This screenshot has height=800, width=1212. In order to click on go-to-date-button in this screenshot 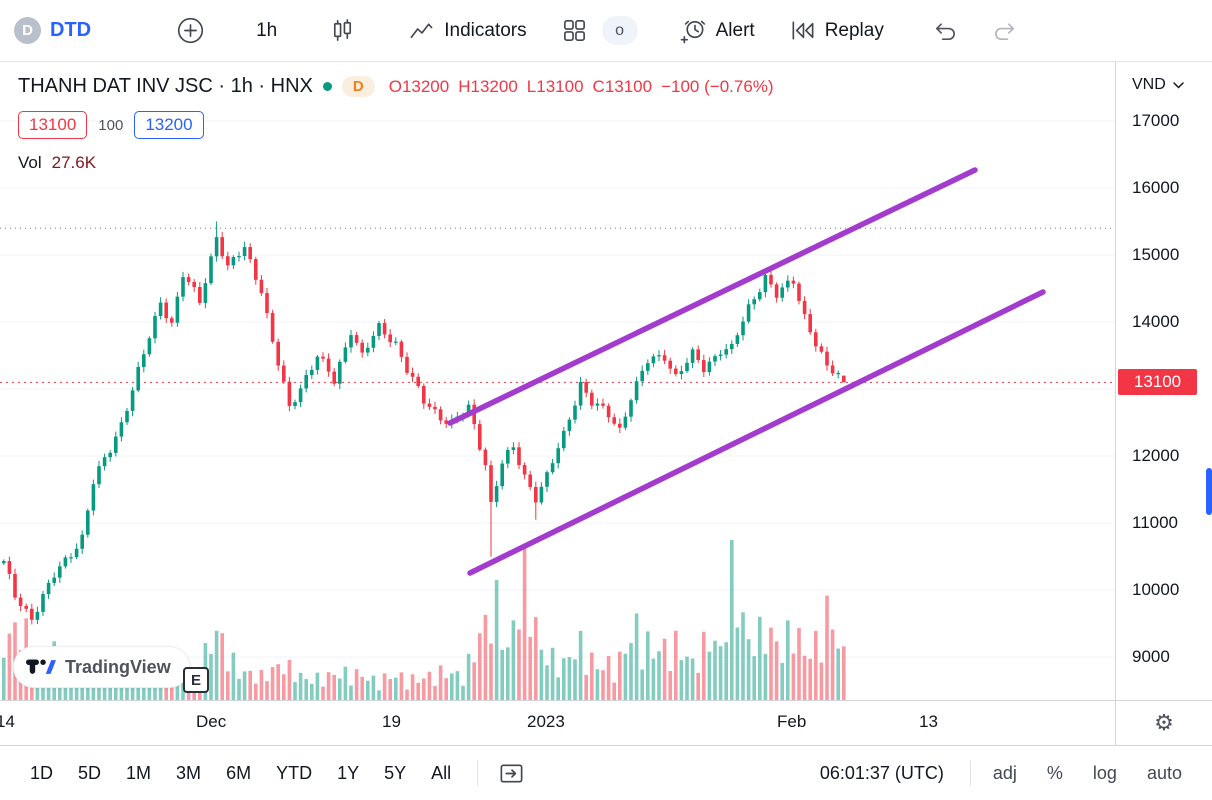, I will do `click(511, 773)`.